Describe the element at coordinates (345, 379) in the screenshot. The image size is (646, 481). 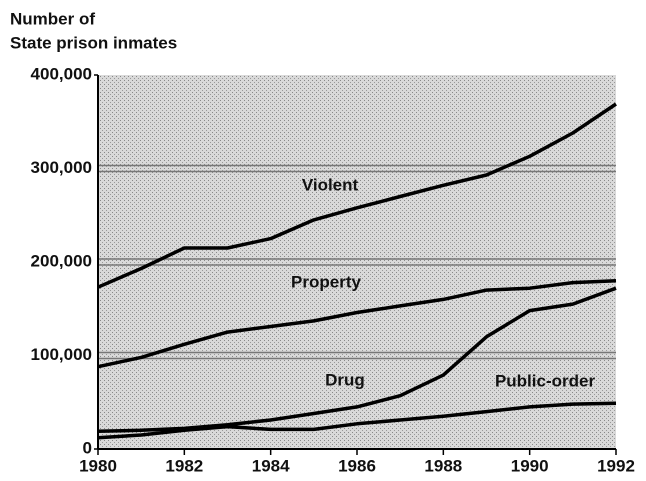
I see `series-label: Drug` at that location.